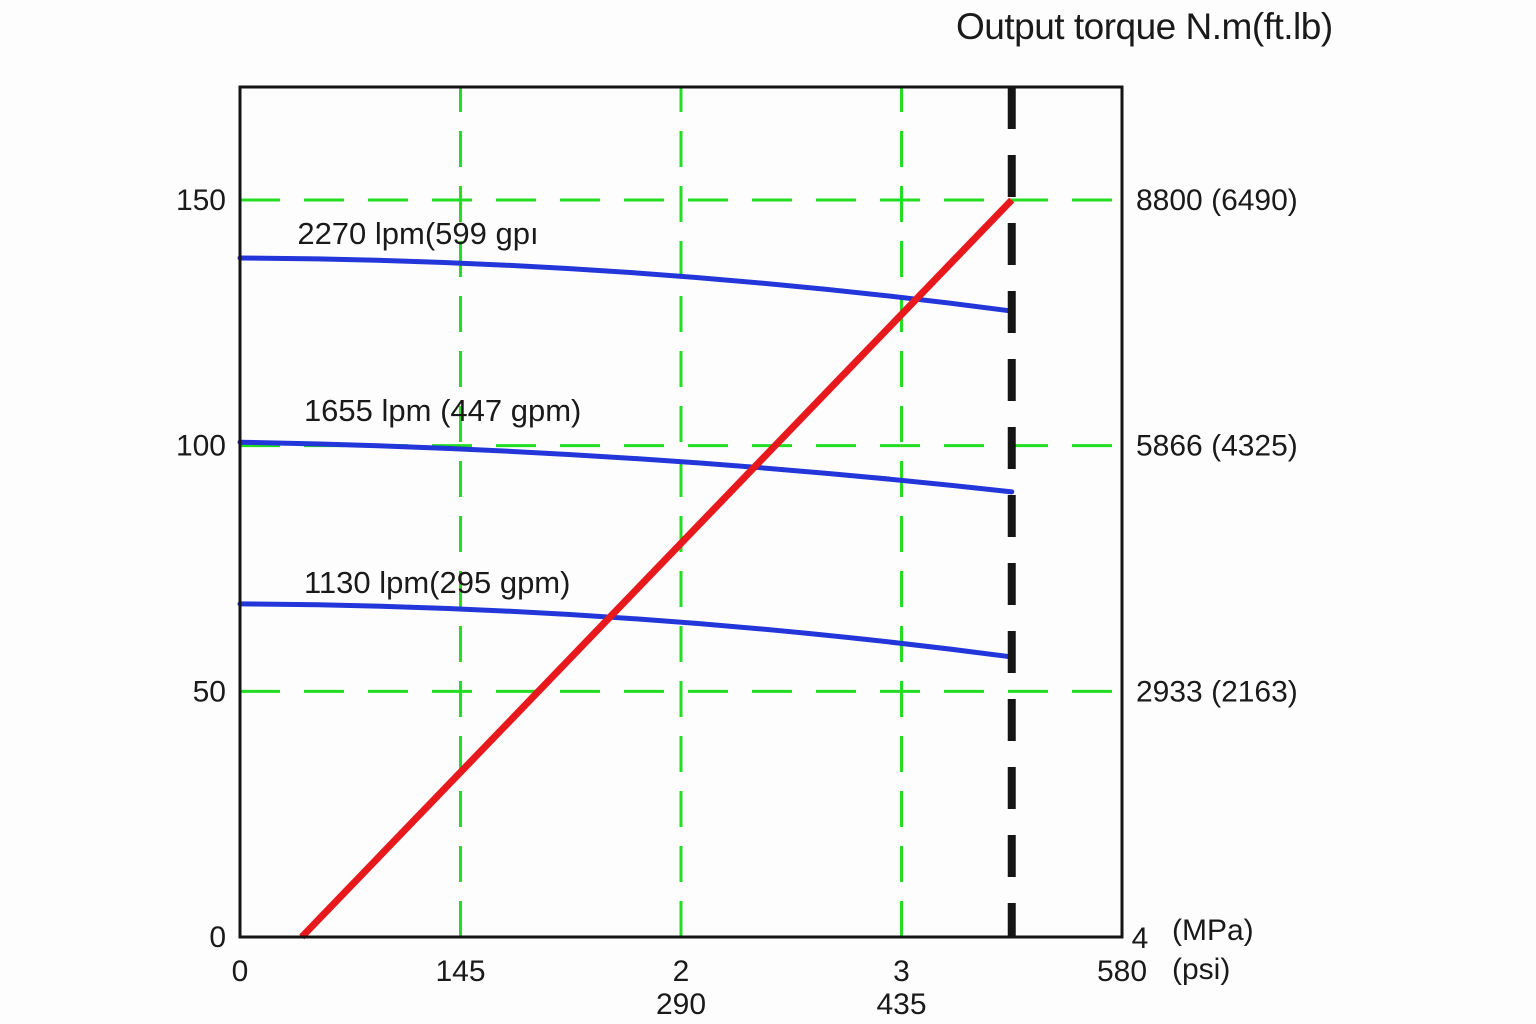  Describe the element at coordinates (1217, 446) in the screenshot. I see `torque-value-label: 5866 (4325)` at that location.